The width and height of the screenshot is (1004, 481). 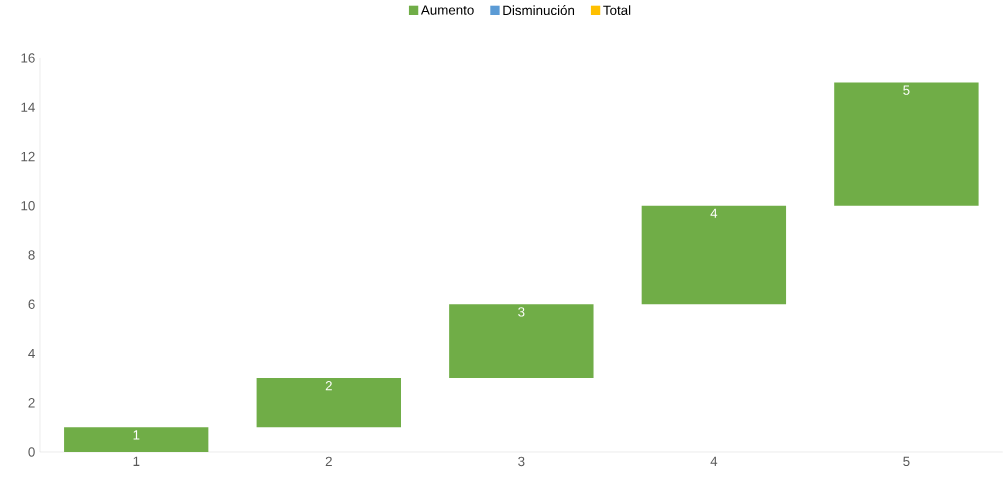 What do you see at coordinates (31, 452) in the screenshot?
I see `y-tick-label: 0` at bounding box center [31, 452].